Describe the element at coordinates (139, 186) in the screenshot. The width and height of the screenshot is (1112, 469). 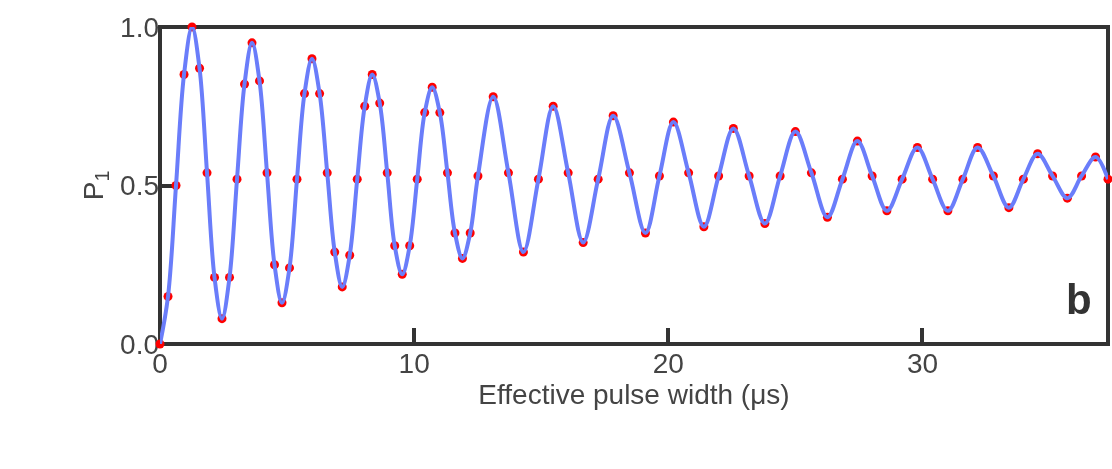
I see `y-tick-label: 0.5` at that location.